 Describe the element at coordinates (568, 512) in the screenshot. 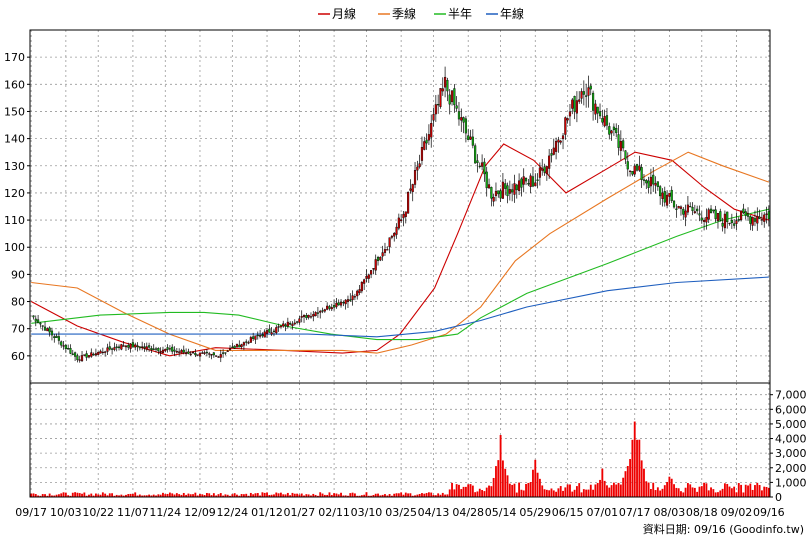

I see `date-tick-label: 06/15` at that location.